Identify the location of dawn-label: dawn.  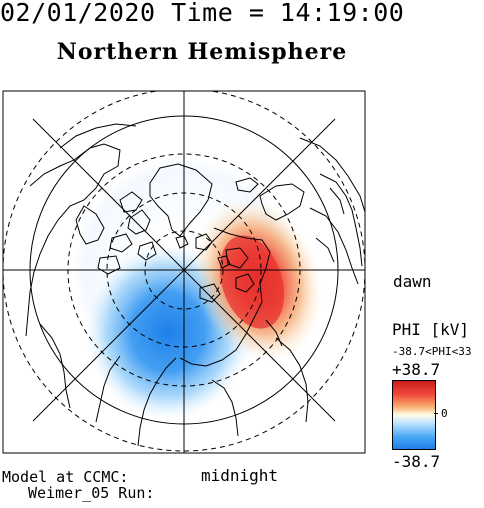
(412, 281).